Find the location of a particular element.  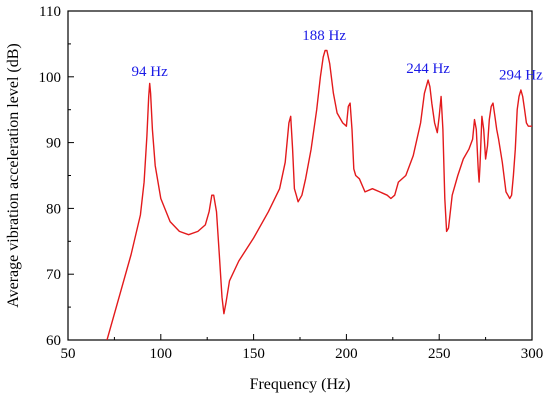

x-axis-title: Frequency (Hz) is located at coordinates (300, 384).